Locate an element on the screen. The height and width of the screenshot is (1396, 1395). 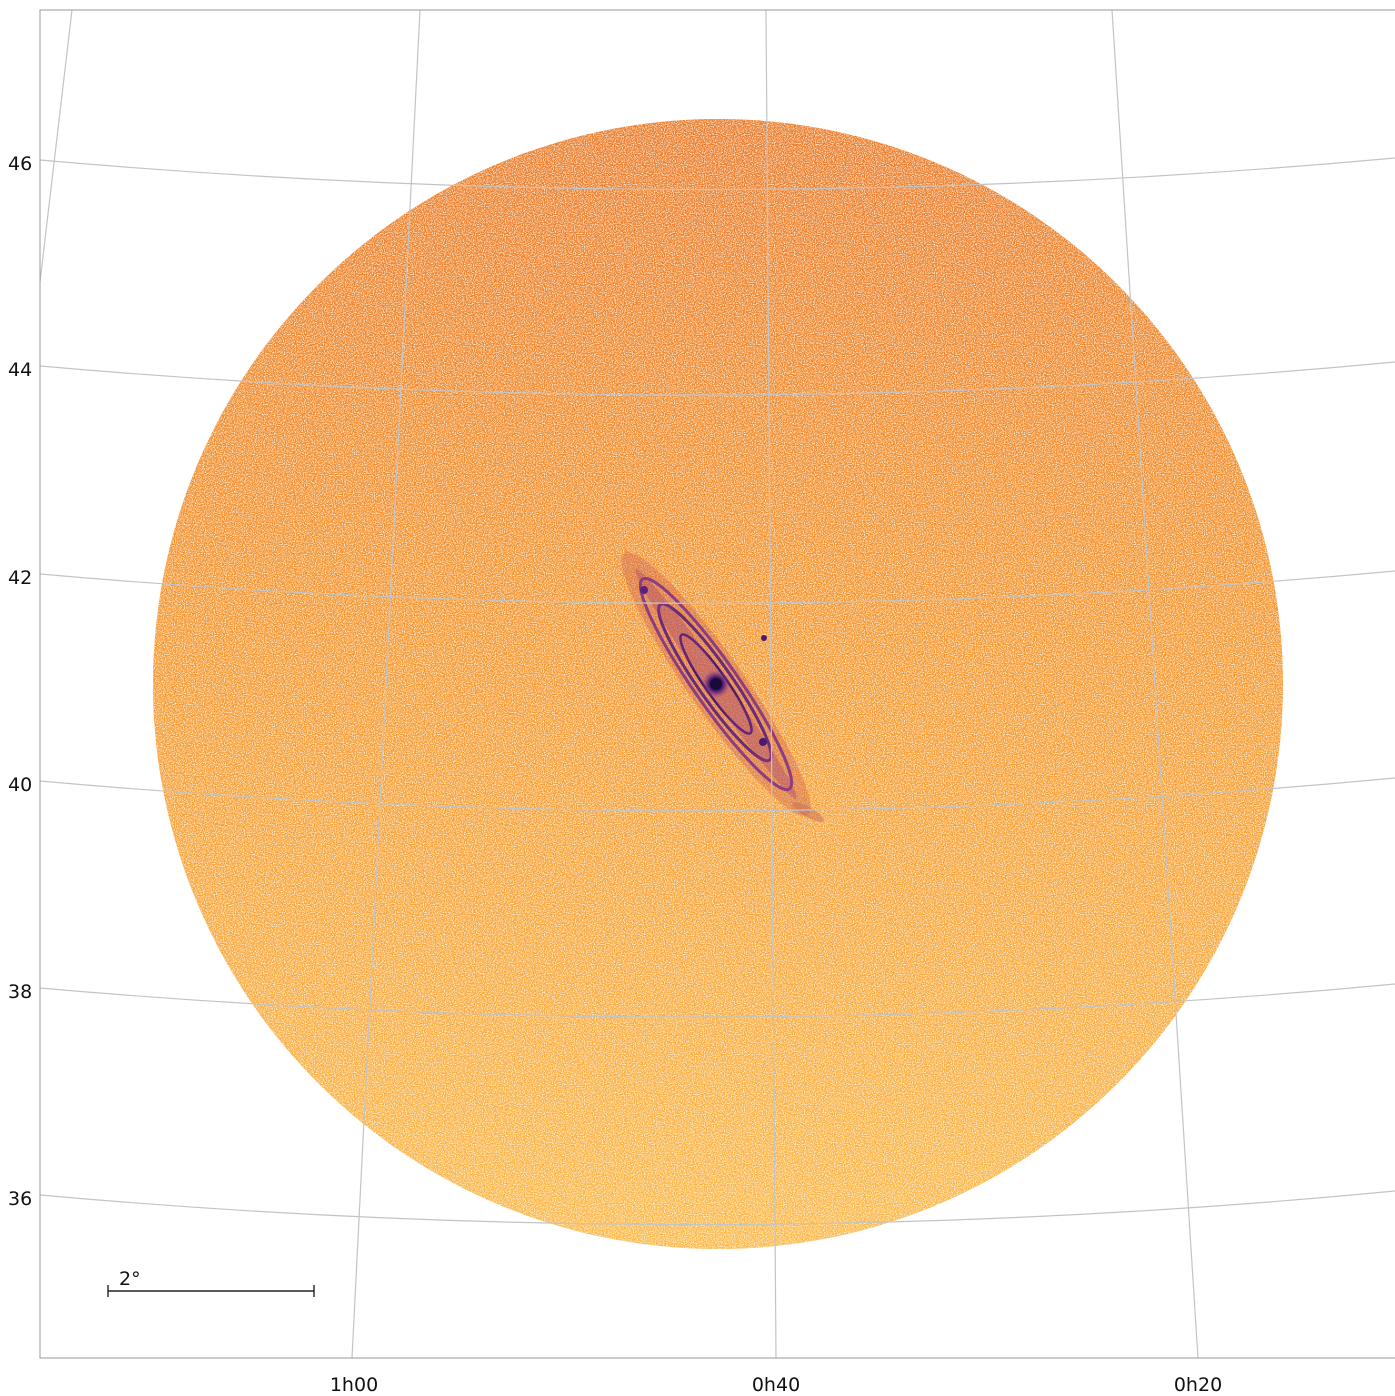
ra-label: 0h40 is located at coordinates (776, 1385).